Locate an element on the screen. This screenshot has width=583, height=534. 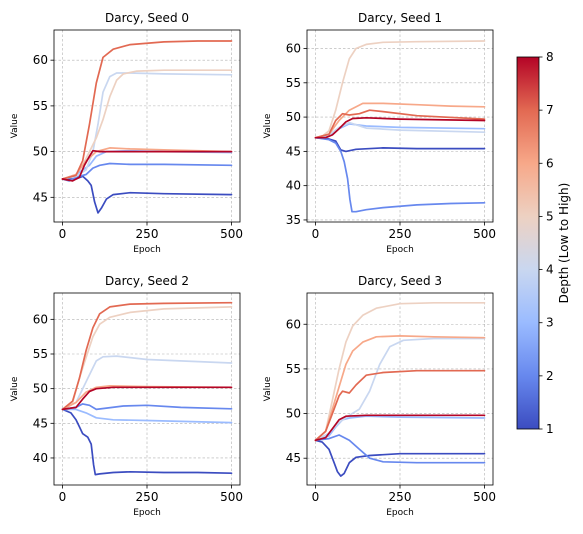
colorbar-label: Depth (Low to High) is located at coordinates (564, 243).